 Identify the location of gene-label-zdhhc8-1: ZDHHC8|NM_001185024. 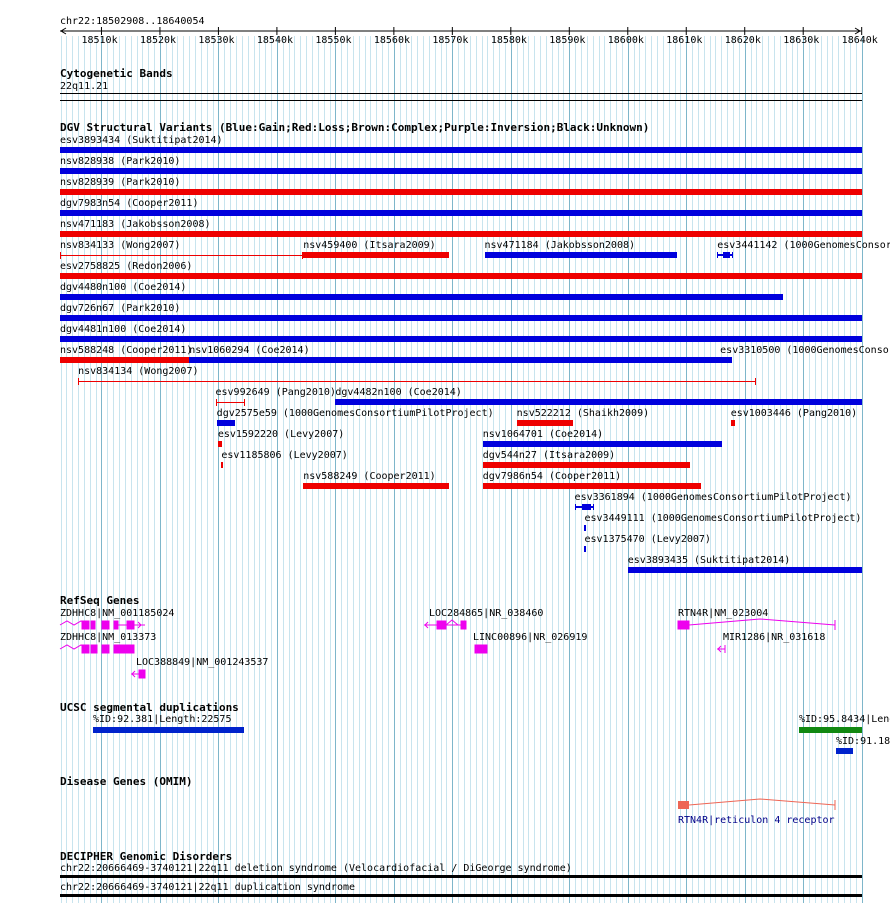
(117, 613).